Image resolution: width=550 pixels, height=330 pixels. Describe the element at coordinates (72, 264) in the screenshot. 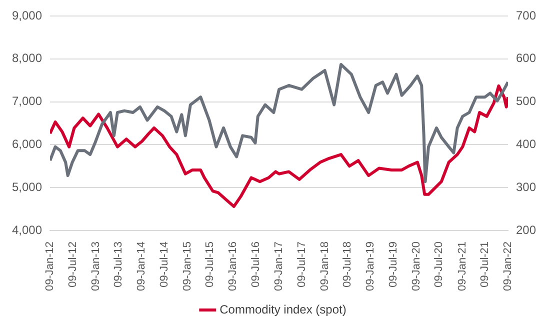

I see `x-tick-label: 09-Jul-12` at that location.